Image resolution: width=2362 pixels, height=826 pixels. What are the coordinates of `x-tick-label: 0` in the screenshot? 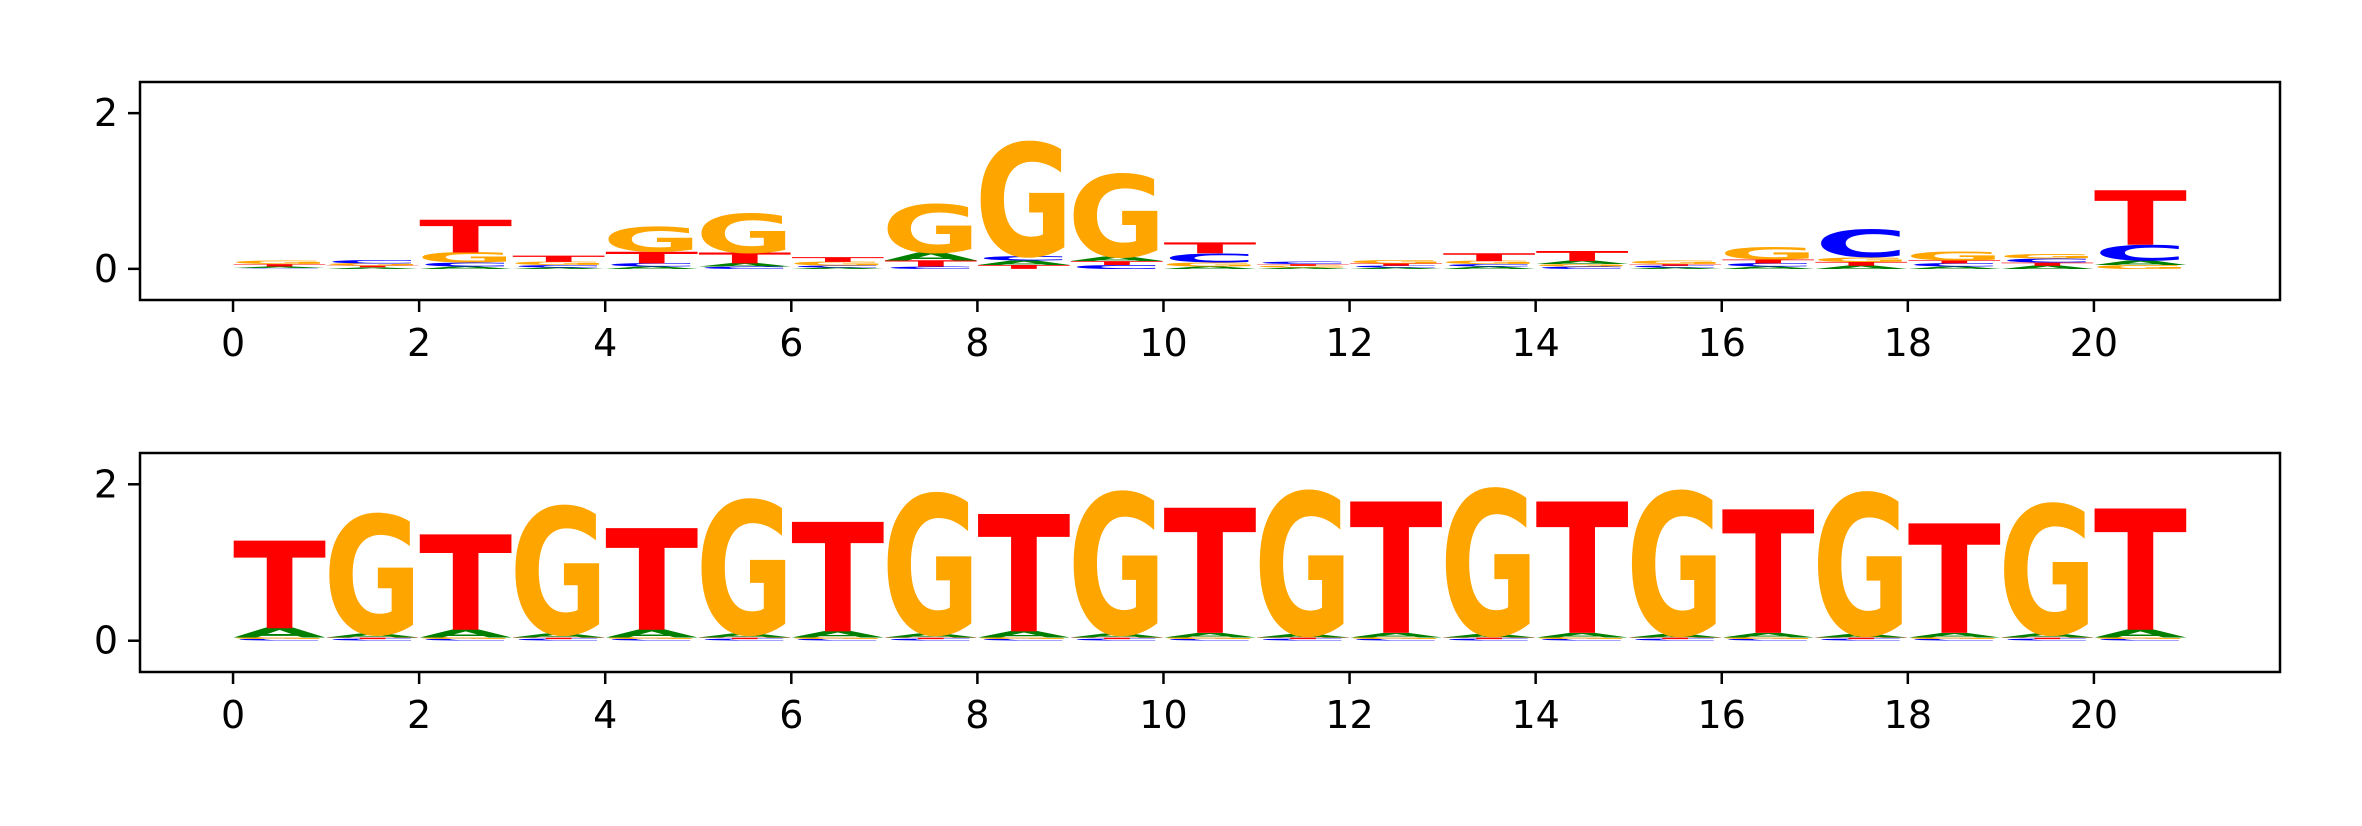 It's located at (233, 343).